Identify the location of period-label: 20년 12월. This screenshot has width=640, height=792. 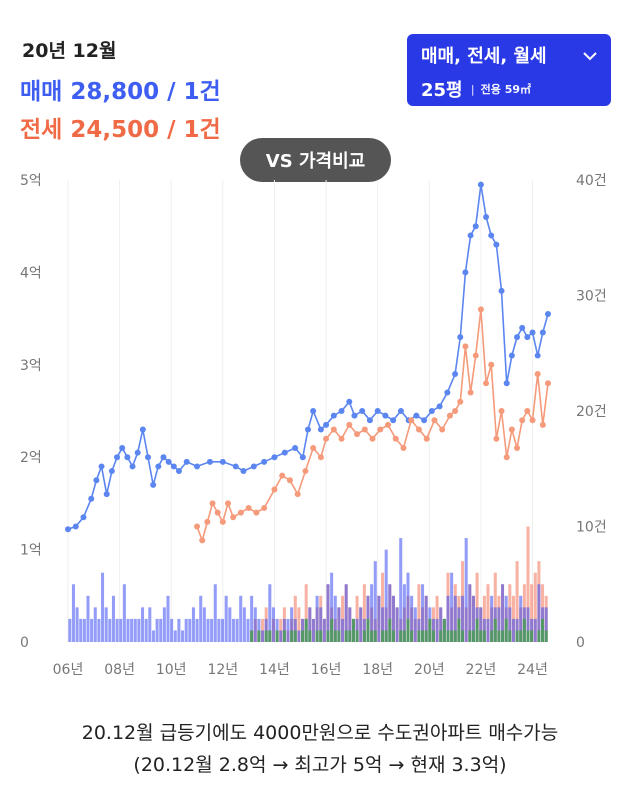
(69, 51).